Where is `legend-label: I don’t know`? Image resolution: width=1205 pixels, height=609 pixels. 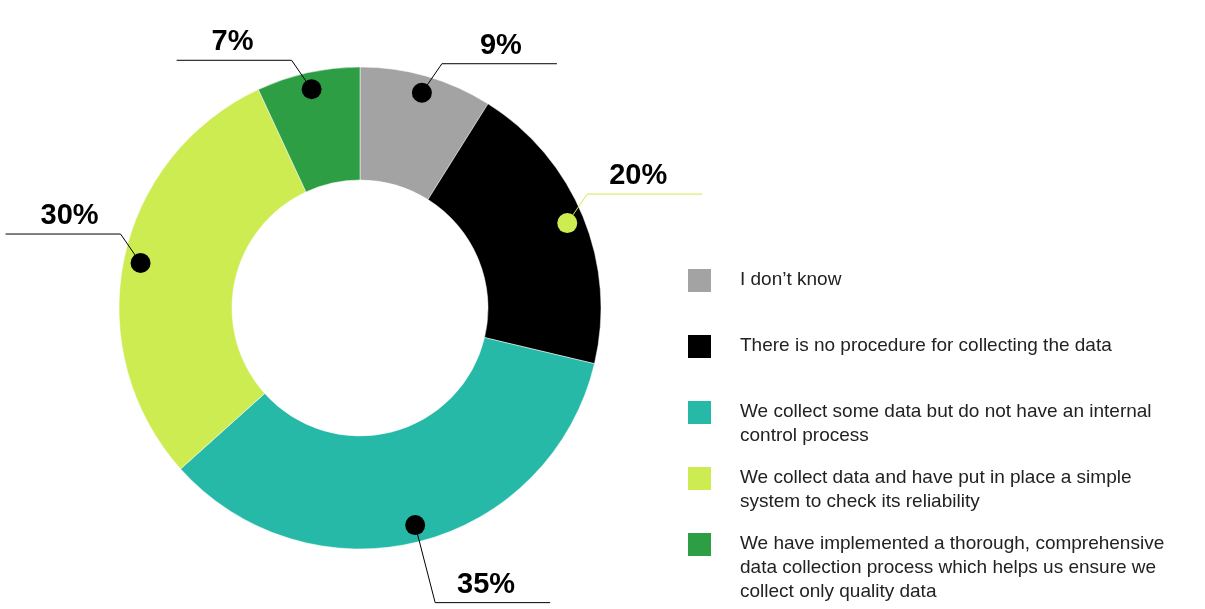
legend-label: I don’t know is located at coordinates (791, 278).